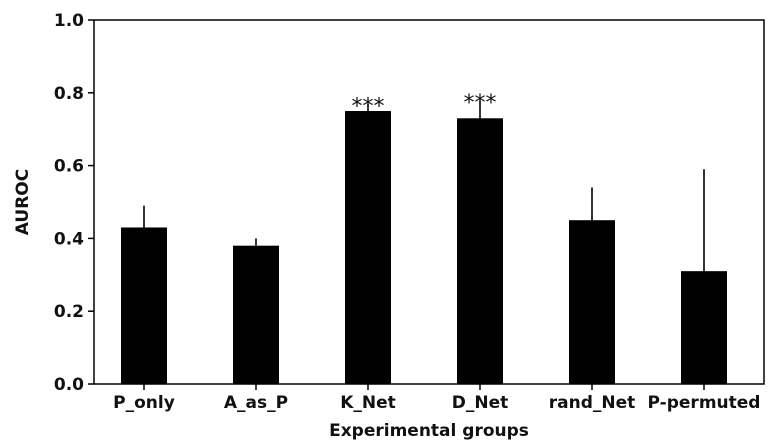 This screenshot has width=773, height=443. What do you see at coordinates (368, 403) in the screenshot?
I see `x-tick-label: K_Net` at bounding box center [368, 403].